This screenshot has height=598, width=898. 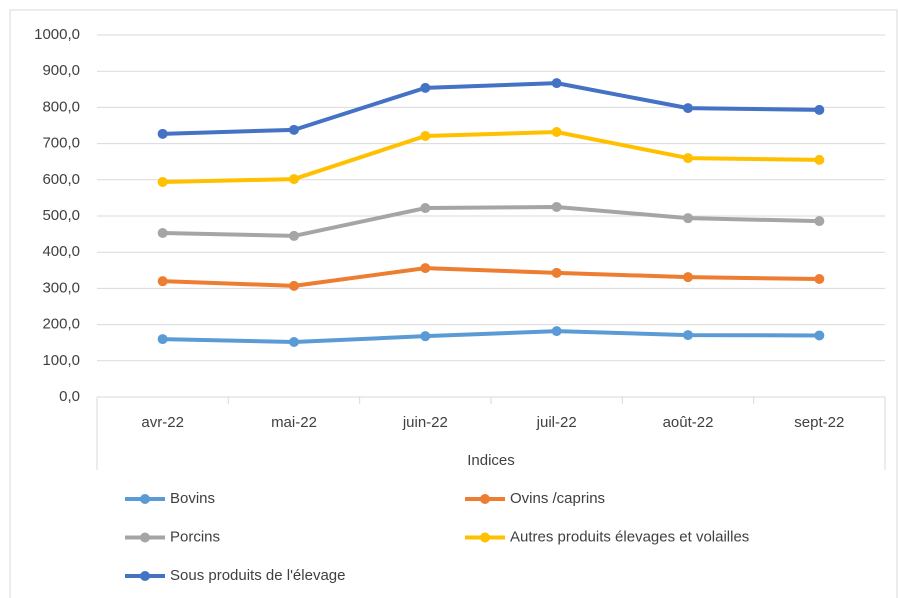 What do you see at coordinates (629, 536) in the screenshot?
I see `legend-label: Autres produits élevages et volailles` at bounding box center [629, 536].